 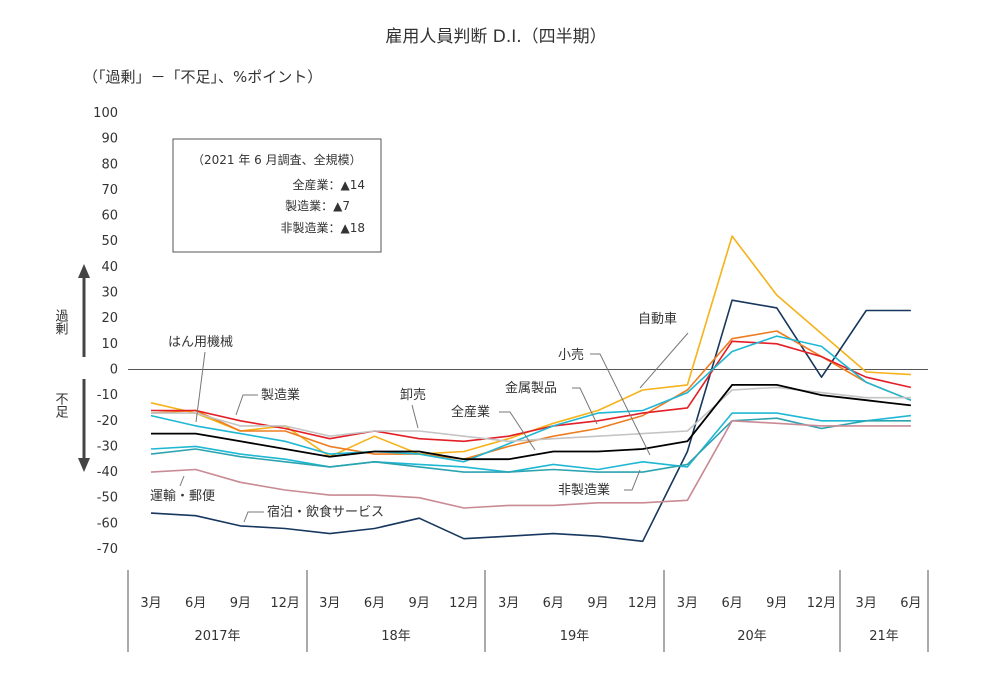 What do you see at coordinates (109, 241) in the screenshot?
I see `y-tick-label: 50` at bounding box center [109, 241].